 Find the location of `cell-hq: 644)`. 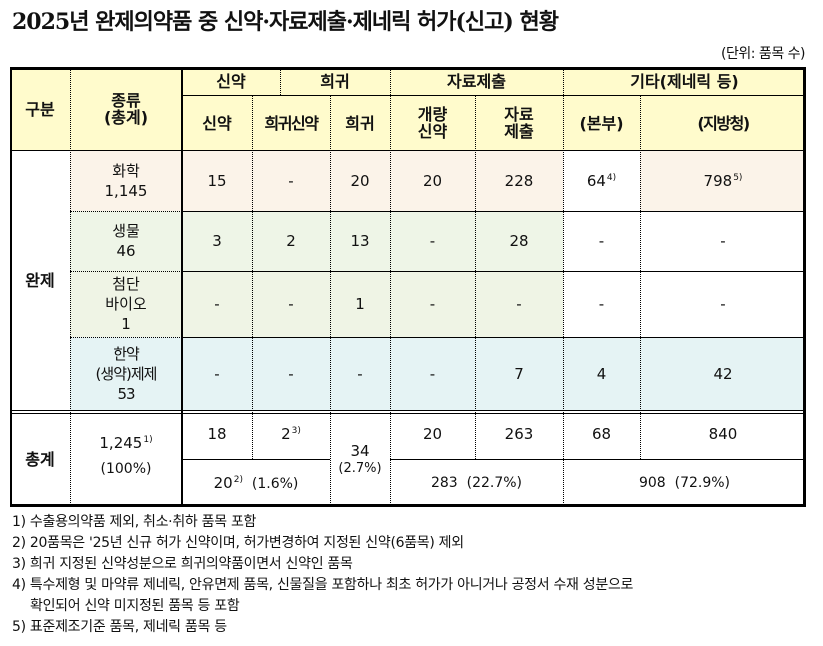

cell-hq: 644) is located at coordinates (601, 181).